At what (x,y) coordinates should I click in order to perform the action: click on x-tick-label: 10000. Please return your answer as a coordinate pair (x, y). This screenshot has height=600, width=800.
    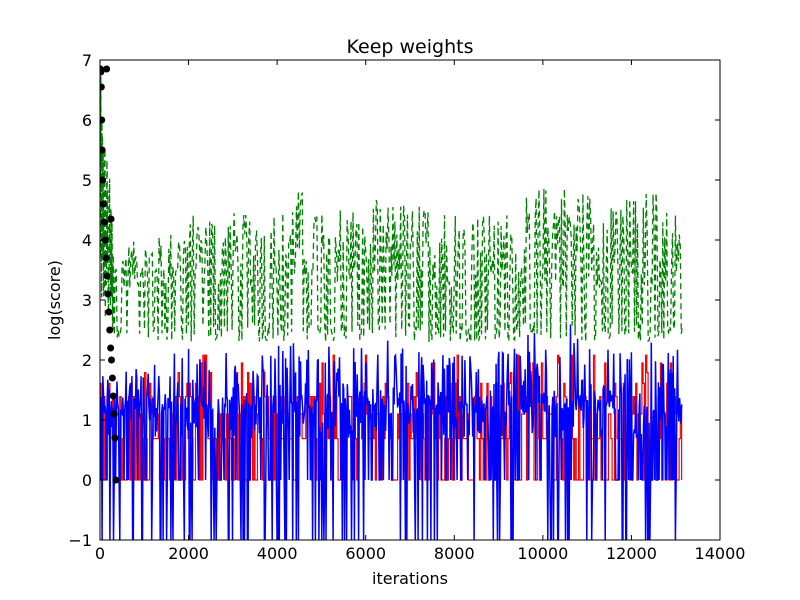
    Looking at the image, I should click on (542, 553).